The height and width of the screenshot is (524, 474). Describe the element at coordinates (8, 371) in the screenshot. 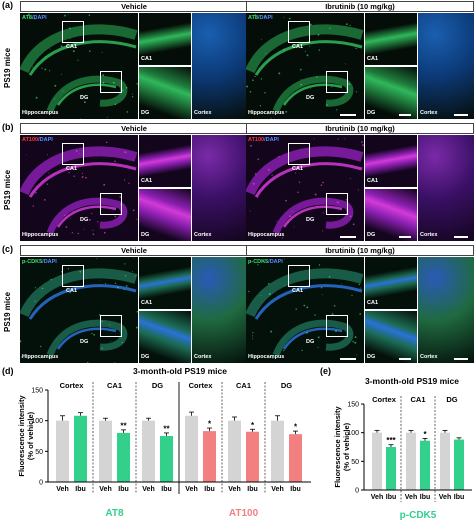

I see `panel-d-letter: (d)` at that location.